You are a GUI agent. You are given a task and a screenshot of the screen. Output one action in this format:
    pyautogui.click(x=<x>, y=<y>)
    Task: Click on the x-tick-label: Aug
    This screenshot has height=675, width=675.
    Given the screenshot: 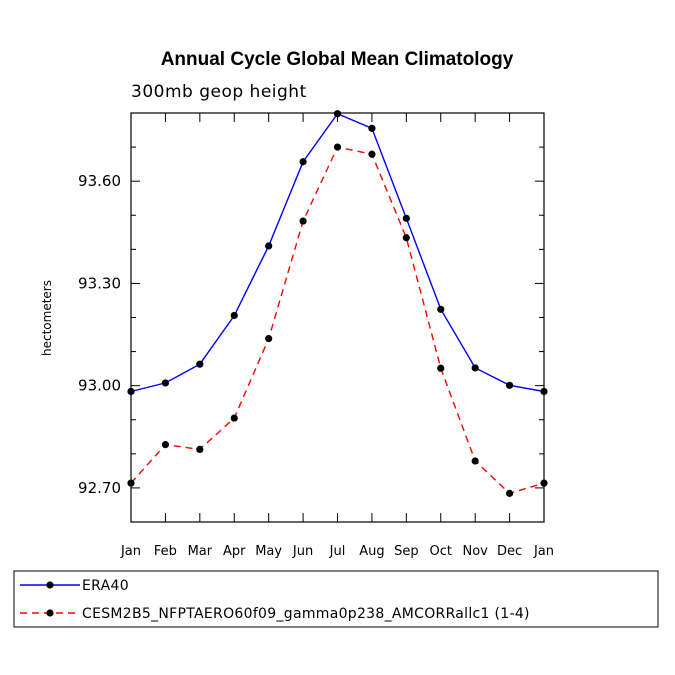 What is the action you would take?
    pyautogui.click(x=371, y=551)
    